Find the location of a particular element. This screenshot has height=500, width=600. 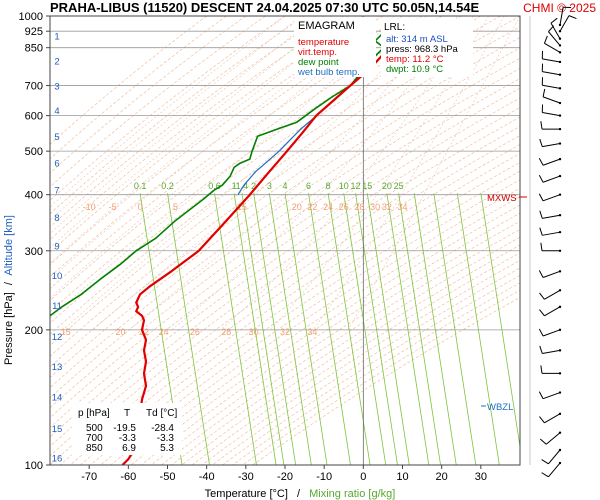

table-header-t: T is located at coordinates (127, 413).